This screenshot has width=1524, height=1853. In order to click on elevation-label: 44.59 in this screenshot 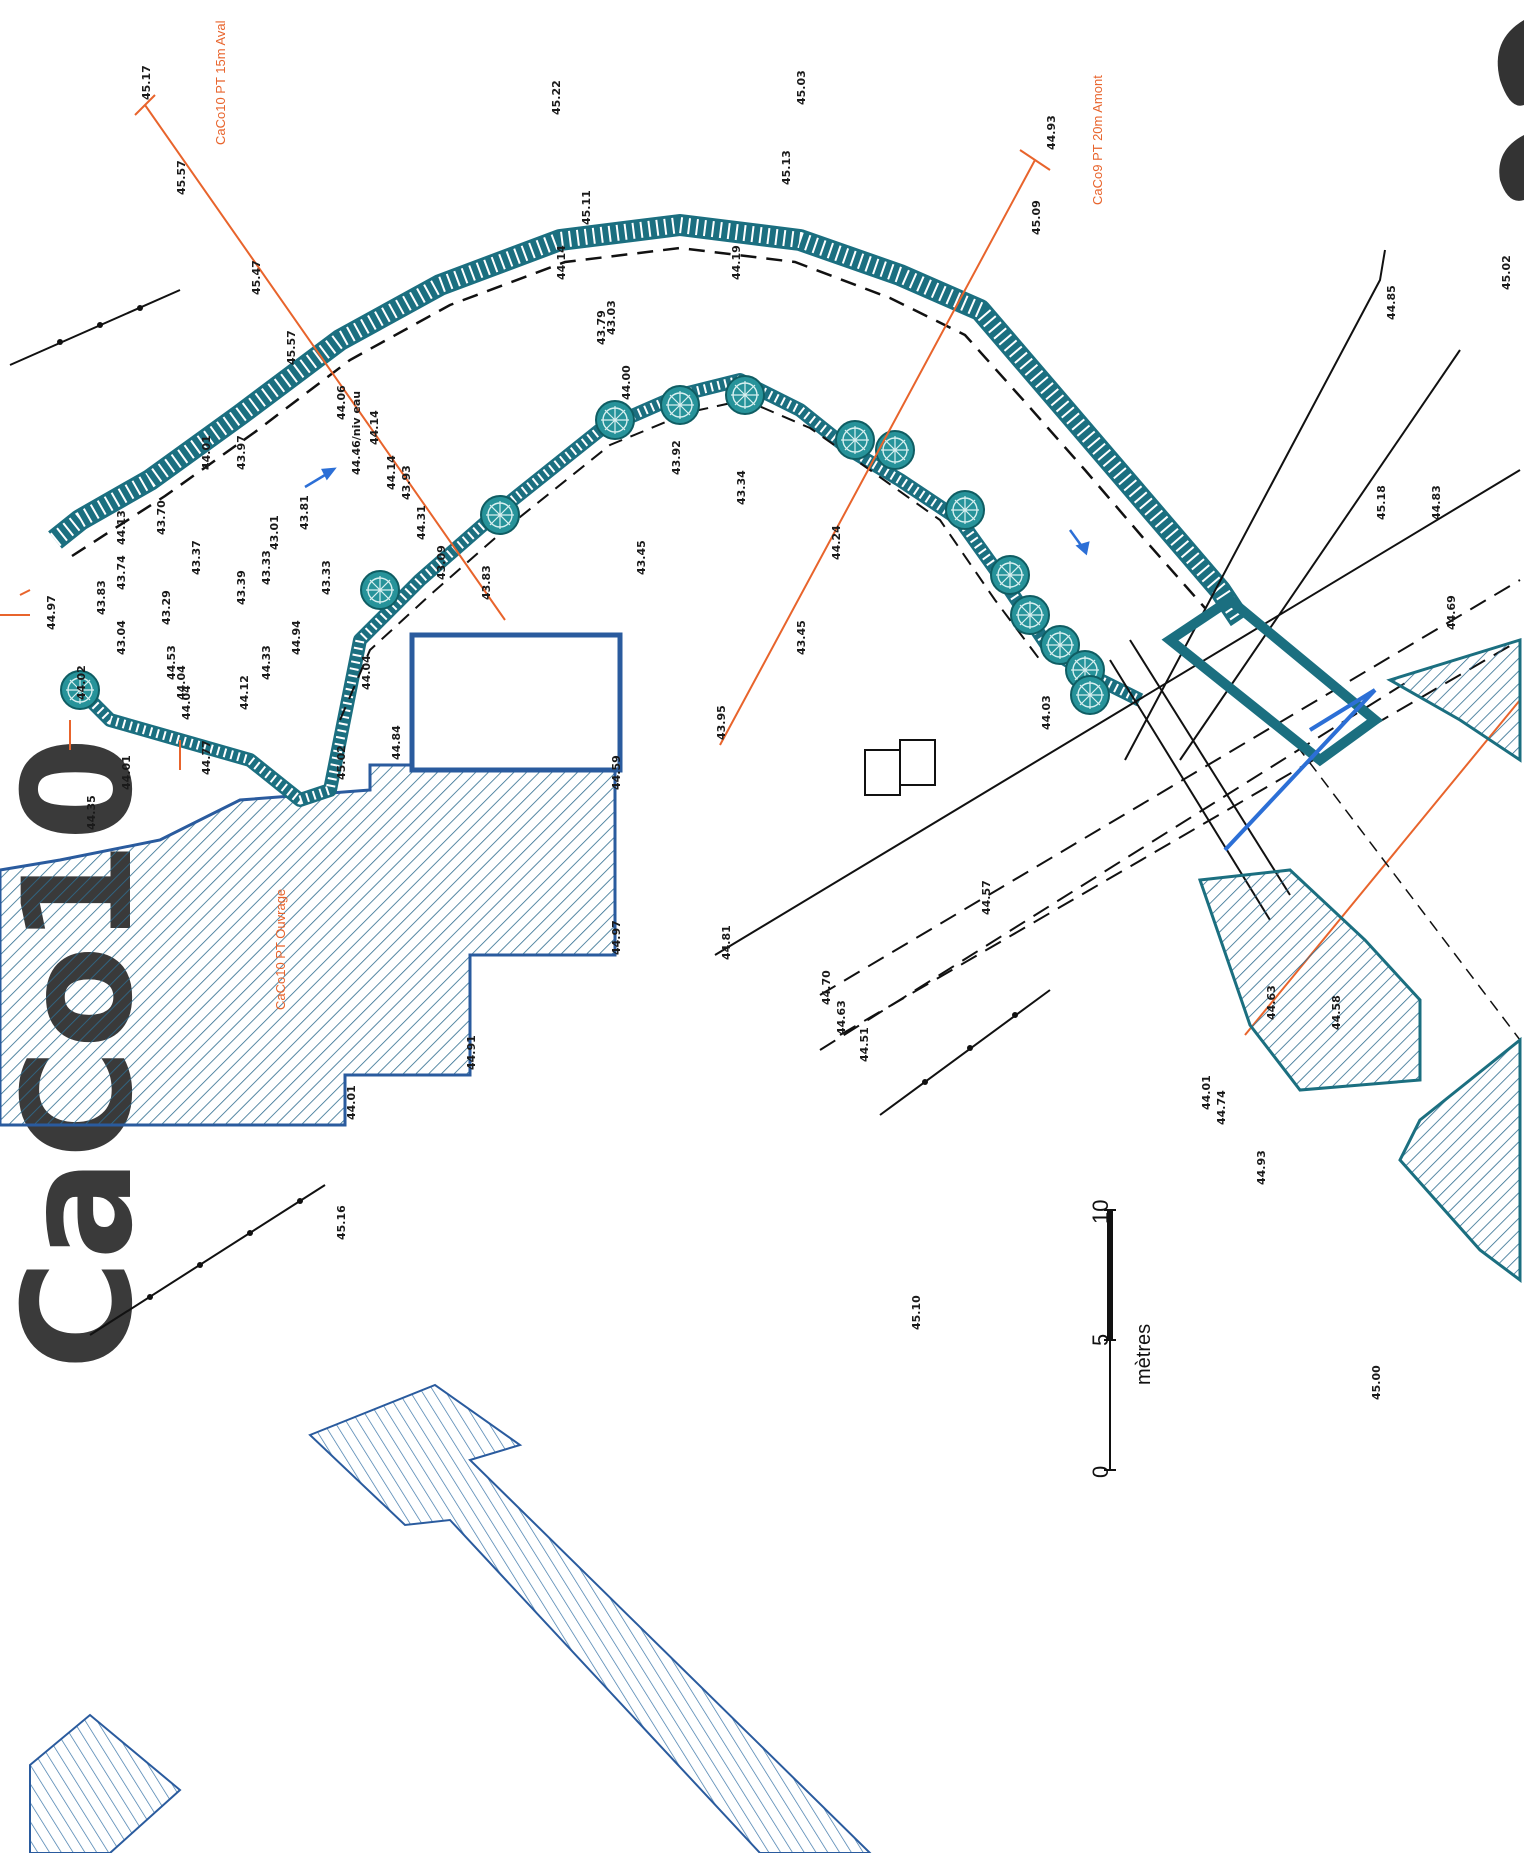, I will do `click(616, 772)`.